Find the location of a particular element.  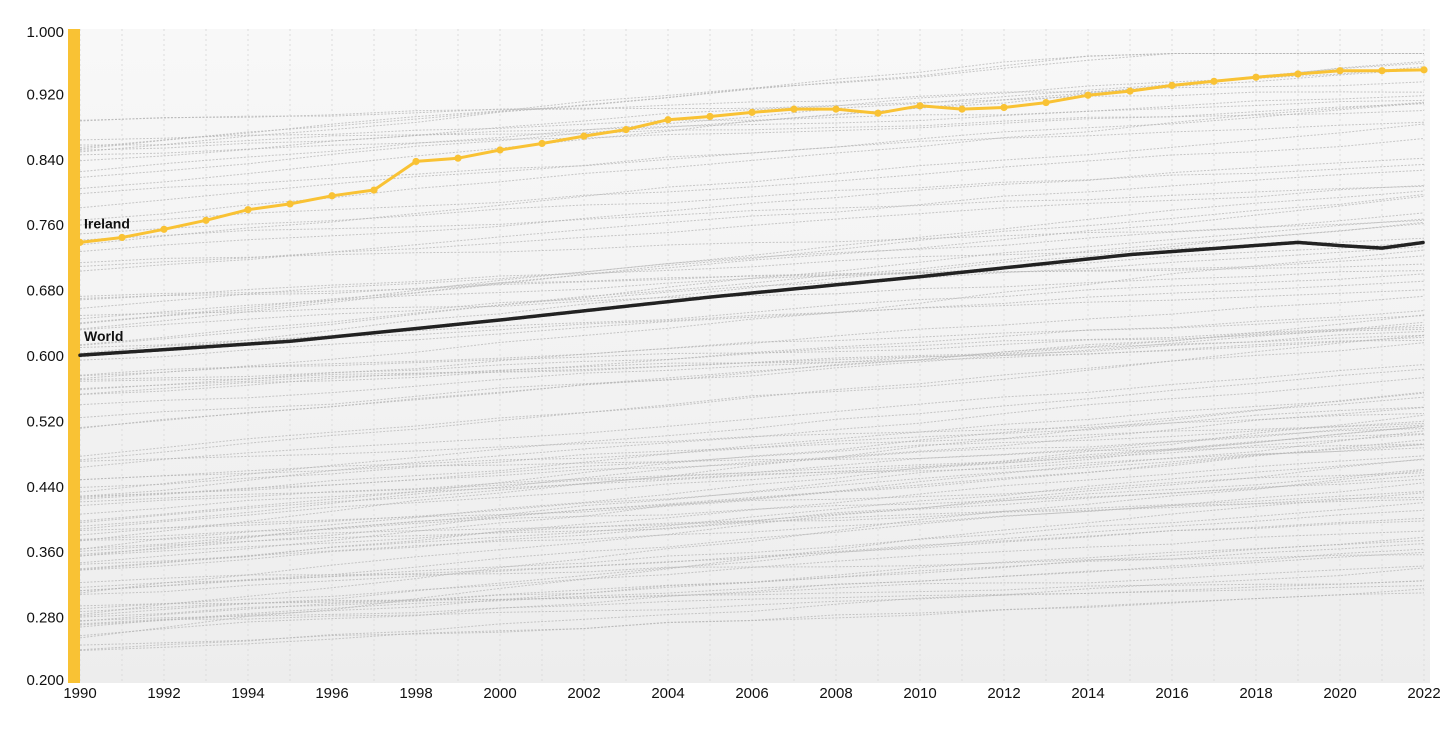

x-tick-label: 1992 is located at coordinates (163, 693).